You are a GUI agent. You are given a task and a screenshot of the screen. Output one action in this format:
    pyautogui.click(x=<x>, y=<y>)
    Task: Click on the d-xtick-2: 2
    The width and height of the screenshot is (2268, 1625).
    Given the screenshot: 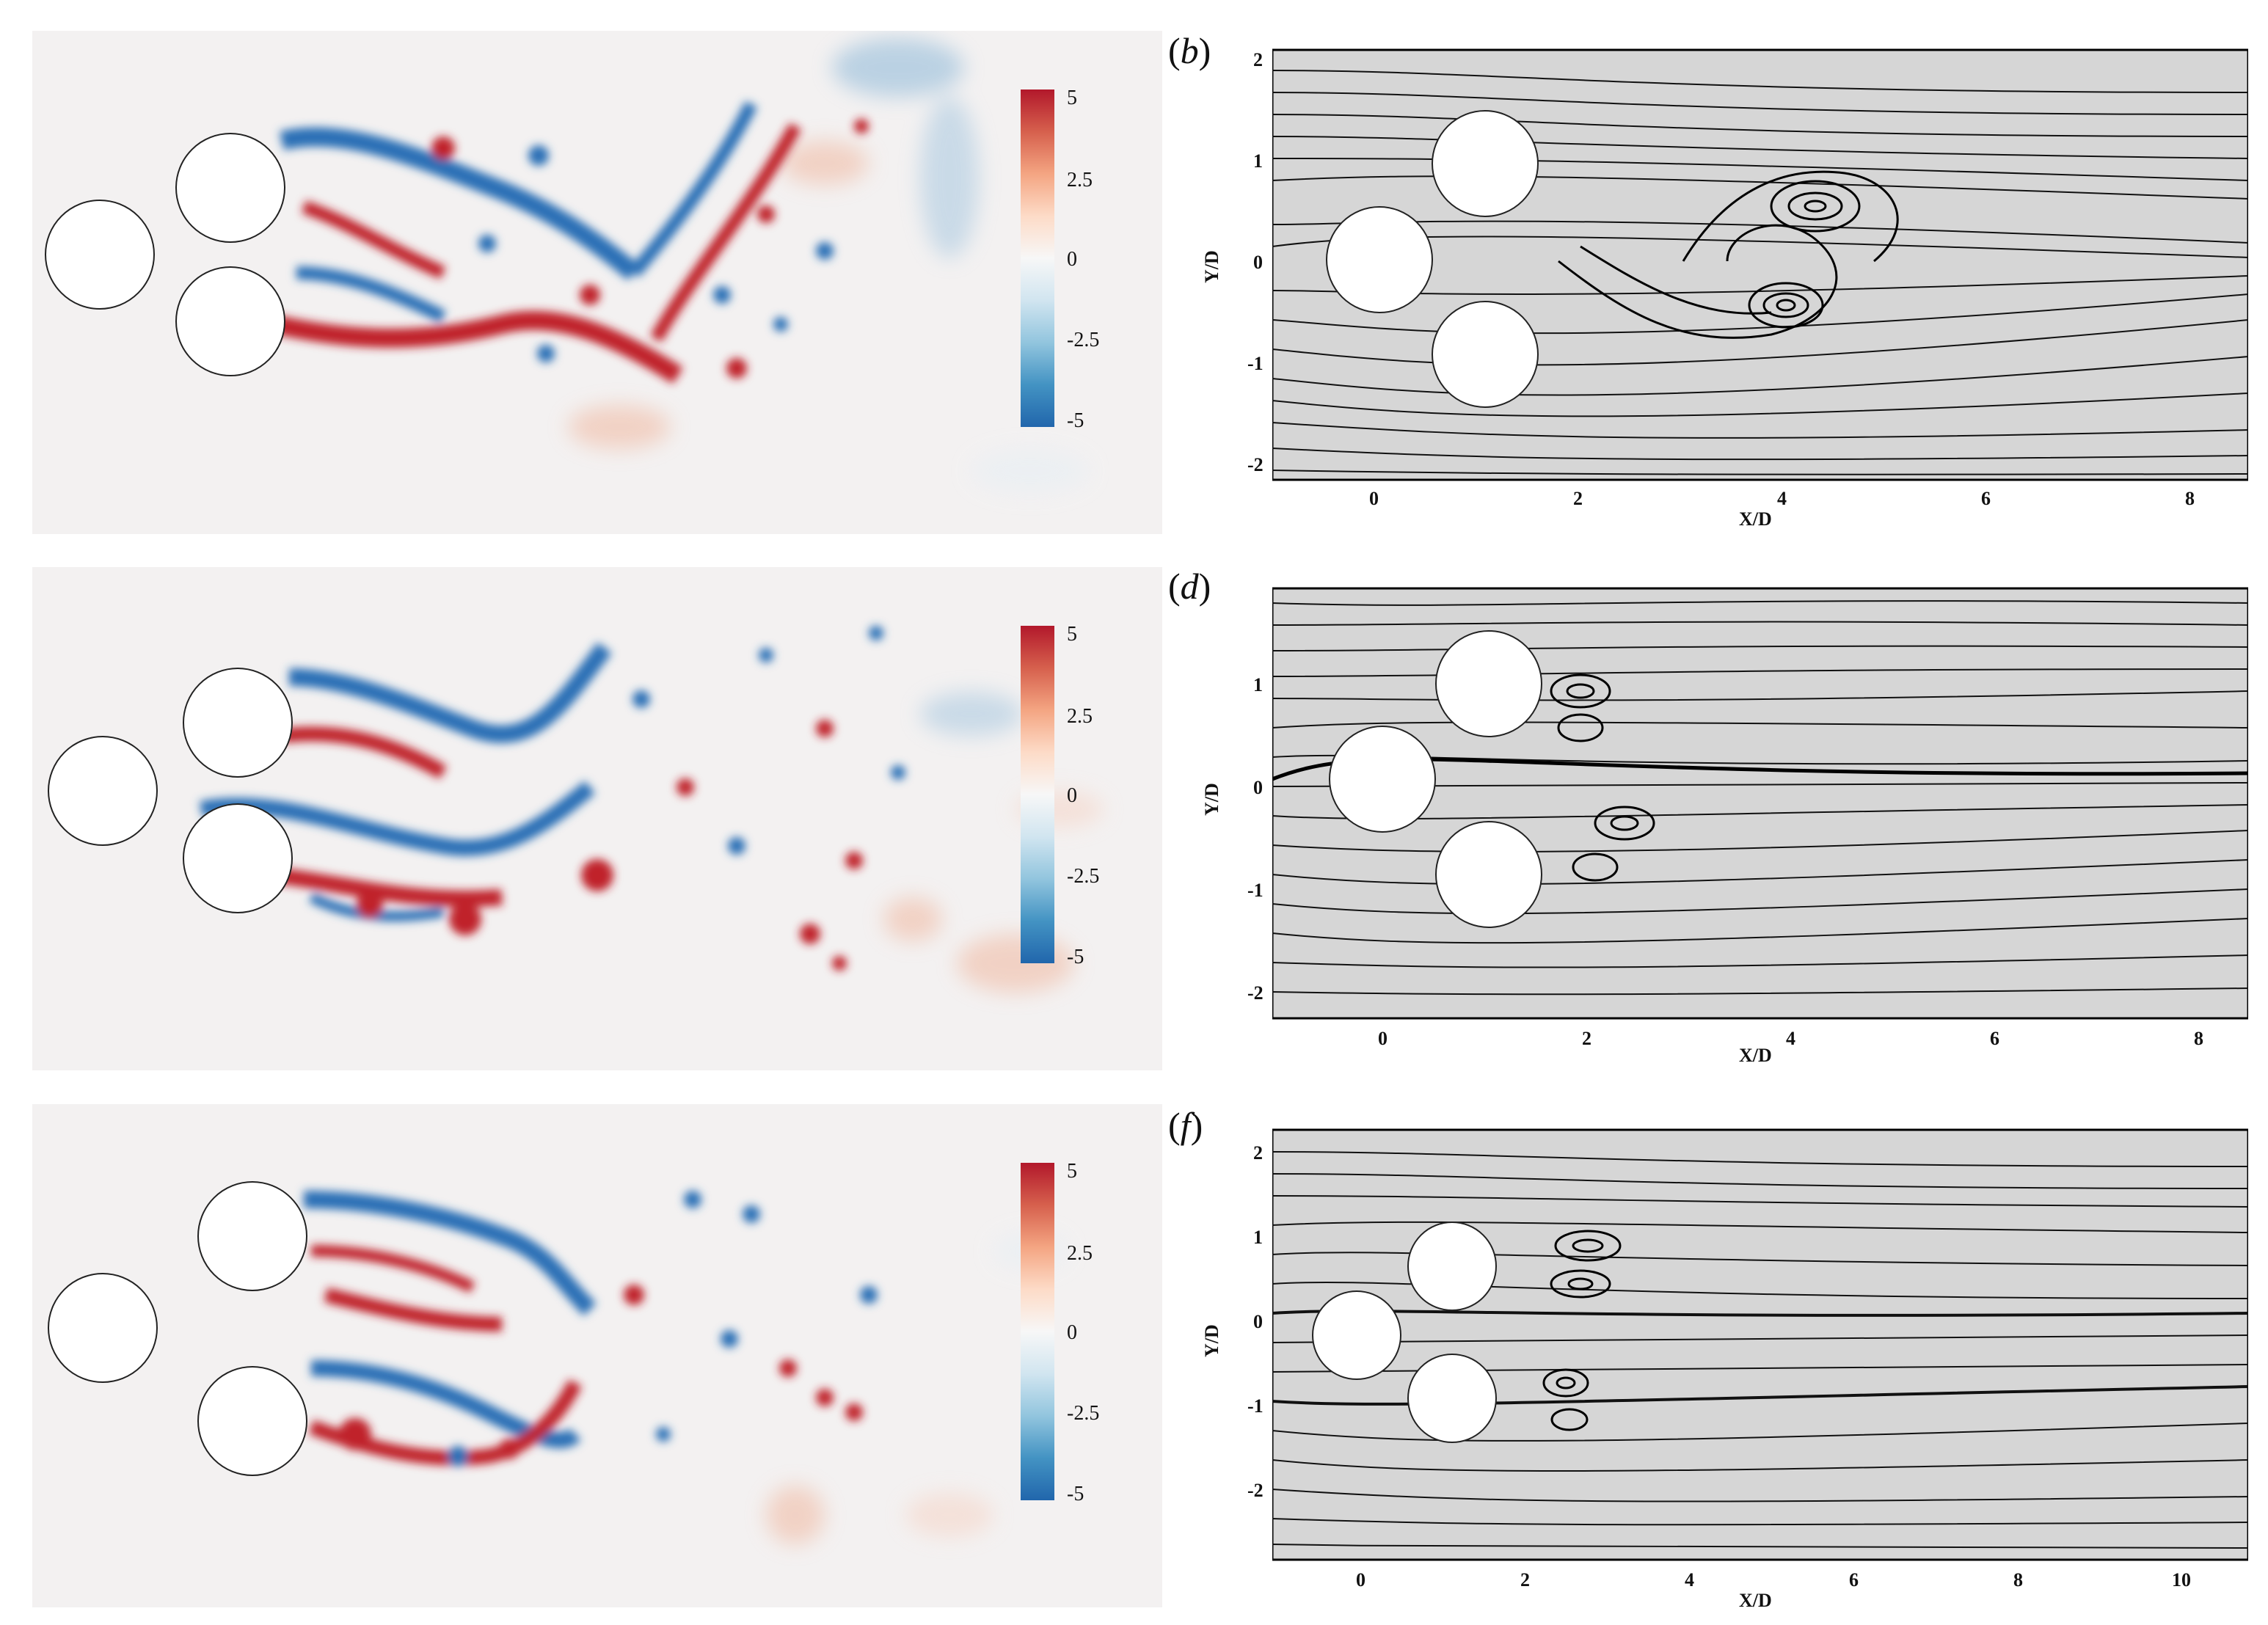 What is the action you would take?
    pyautogui.click(x=1587, y=1038)
    